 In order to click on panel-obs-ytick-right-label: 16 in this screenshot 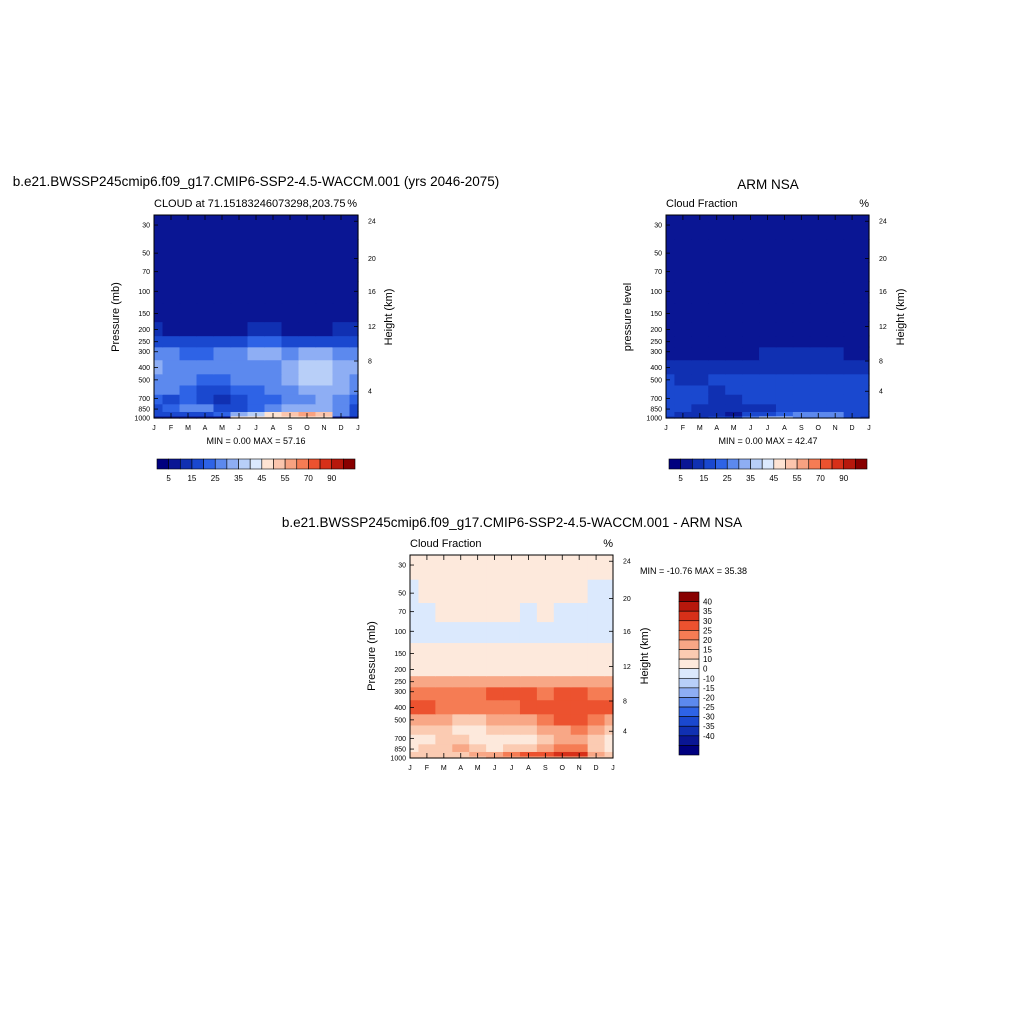, I will do `click(883, 292)`.